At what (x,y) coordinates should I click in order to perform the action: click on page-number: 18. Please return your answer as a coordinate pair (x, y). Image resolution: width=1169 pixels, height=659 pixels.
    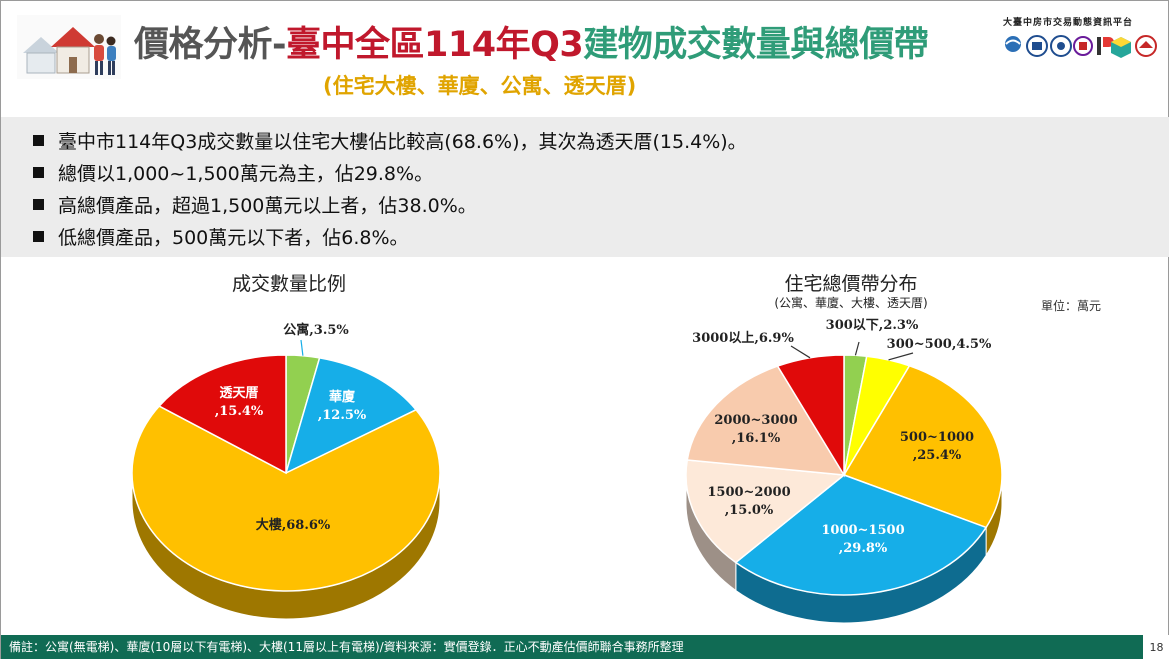
    Looking at the image, I should click on (1156, 647).